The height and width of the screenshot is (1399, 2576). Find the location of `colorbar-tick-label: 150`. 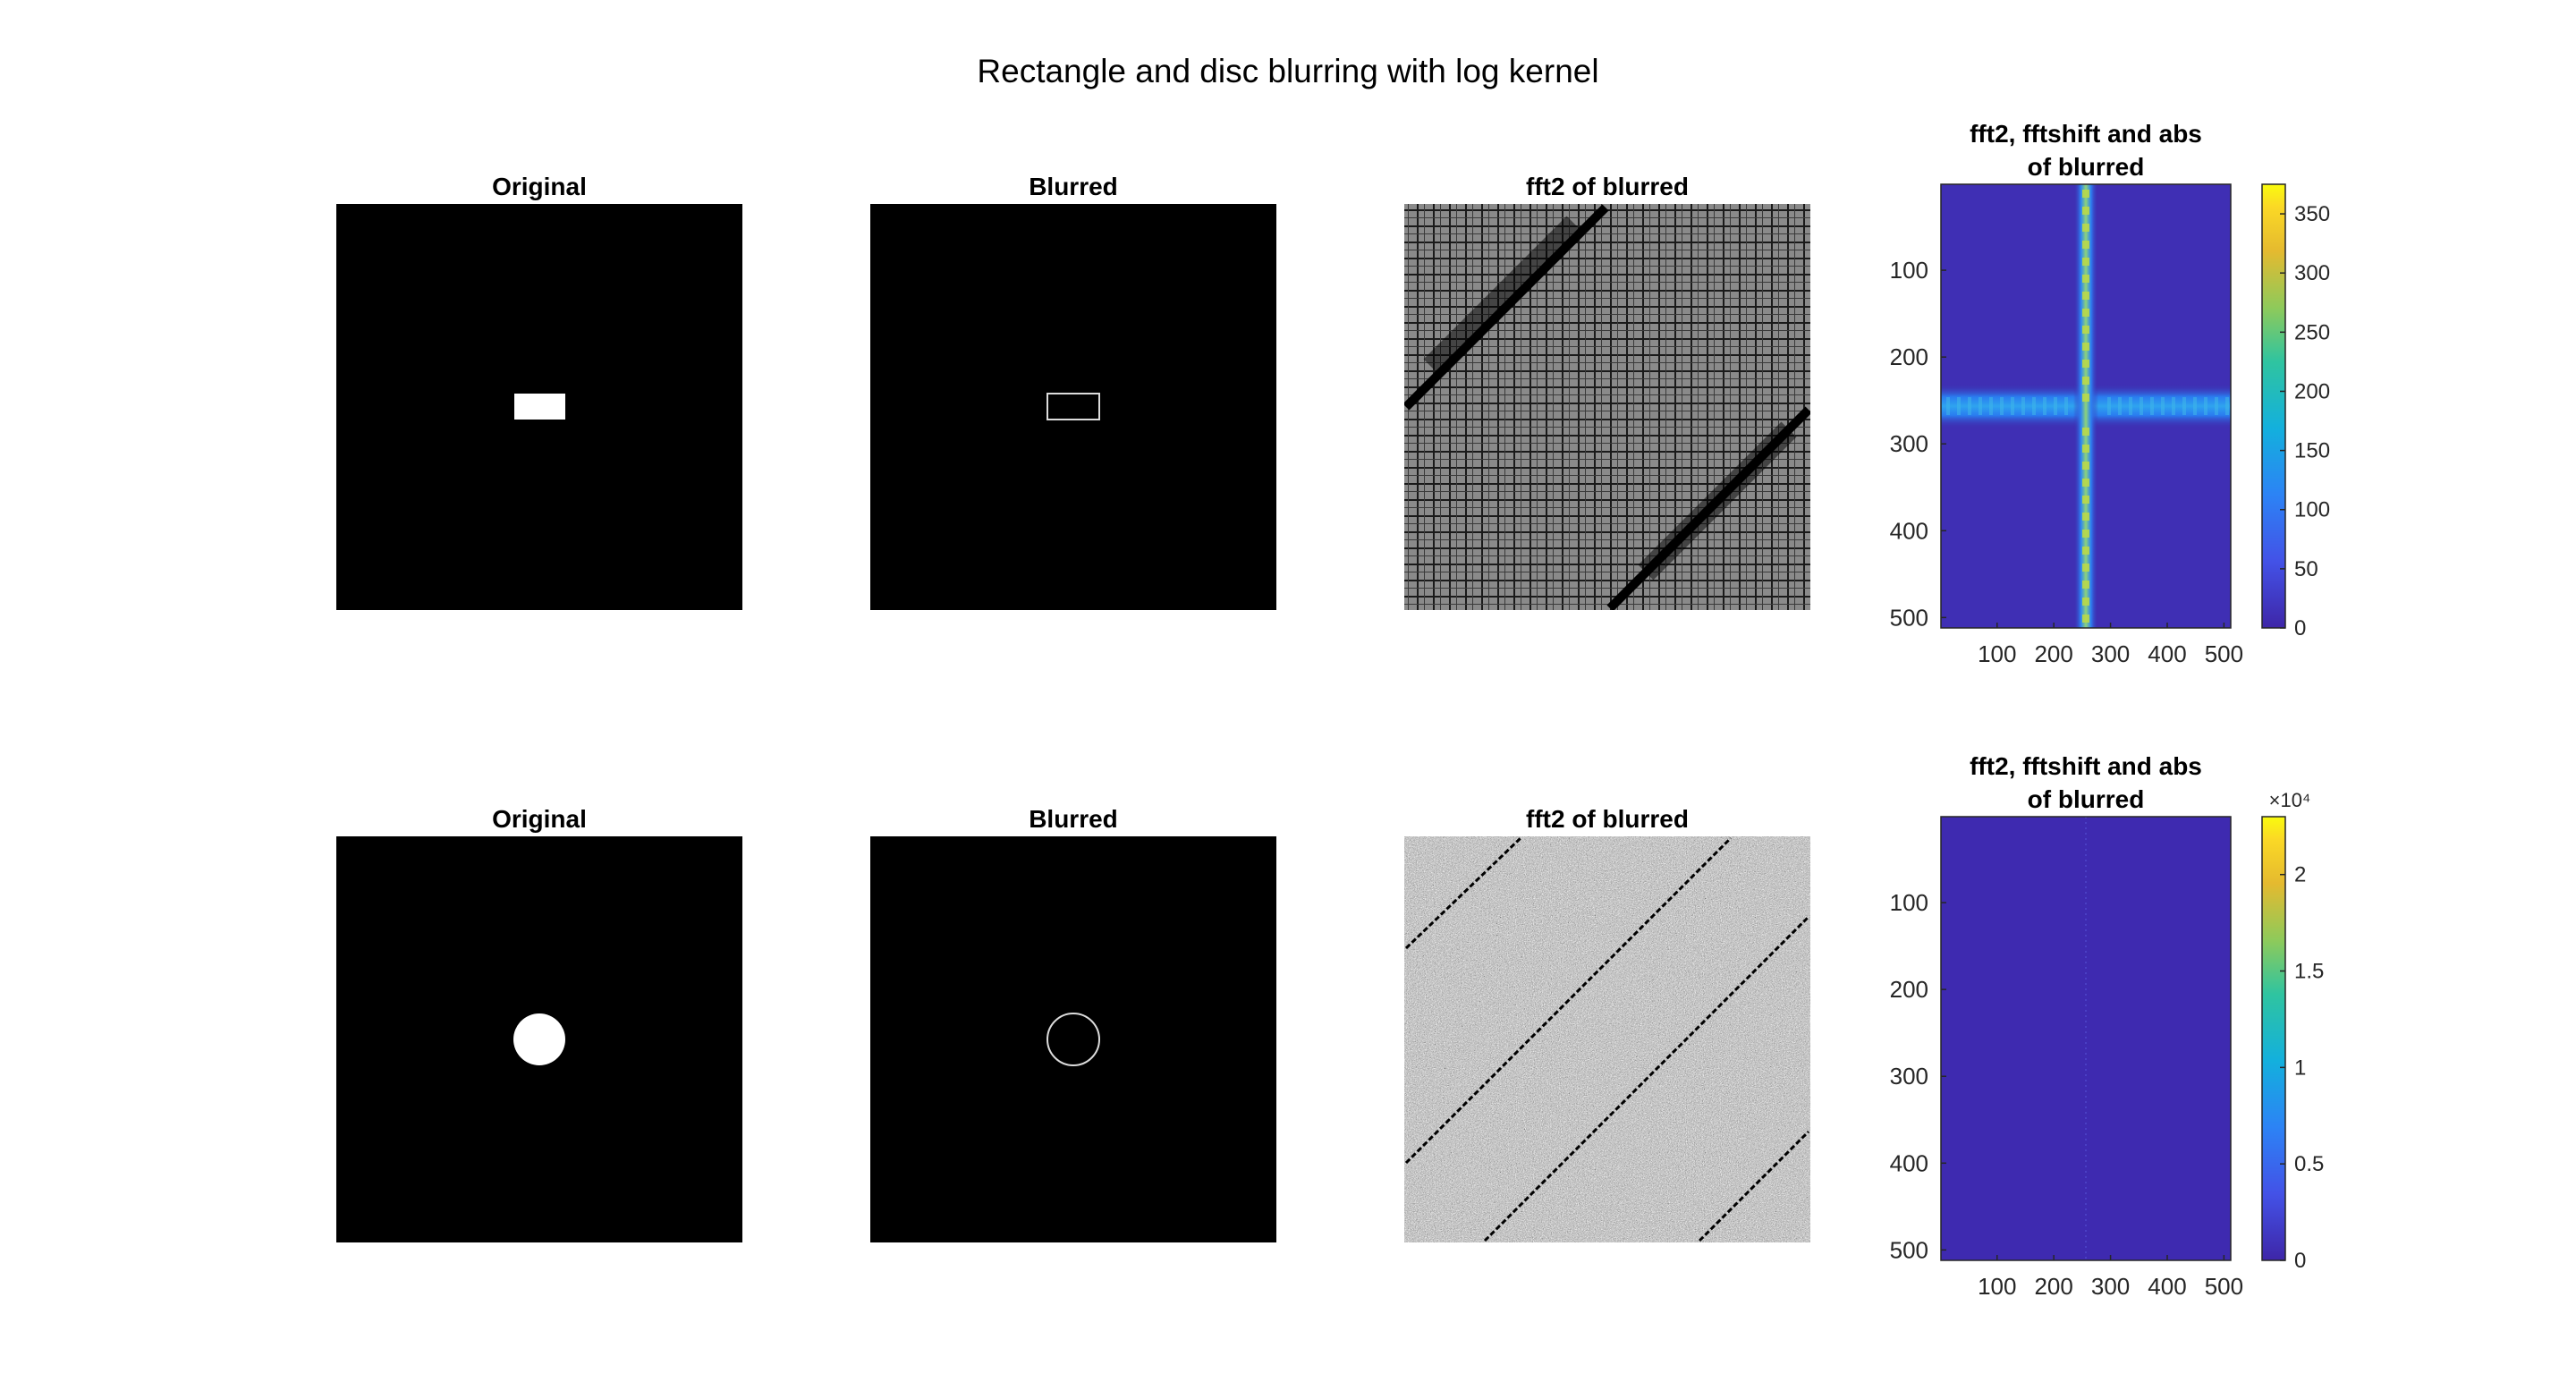

colorbar-tick-label: 150 is located at coordinates (2312, 451).